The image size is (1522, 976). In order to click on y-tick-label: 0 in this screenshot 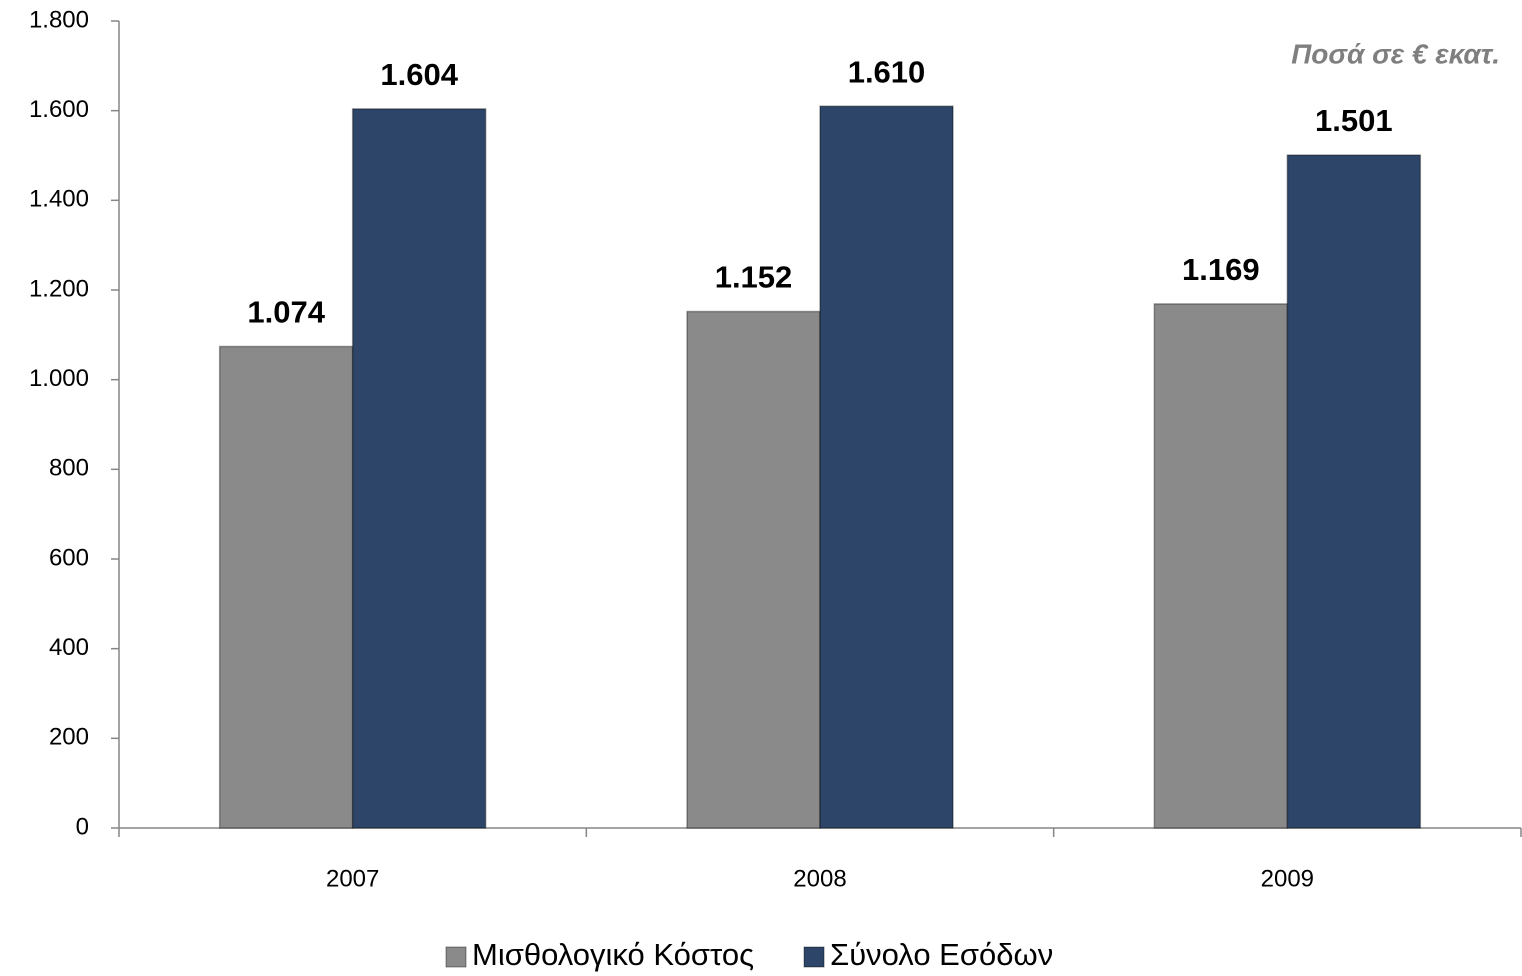, I will do `click(82, 826)`.